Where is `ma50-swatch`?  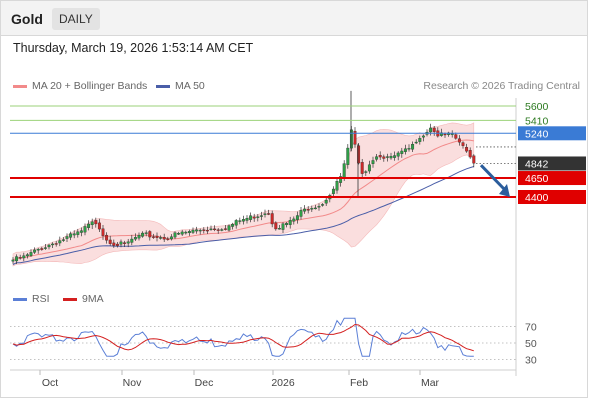 ma50-swatch is located at coordinates (163, 86).